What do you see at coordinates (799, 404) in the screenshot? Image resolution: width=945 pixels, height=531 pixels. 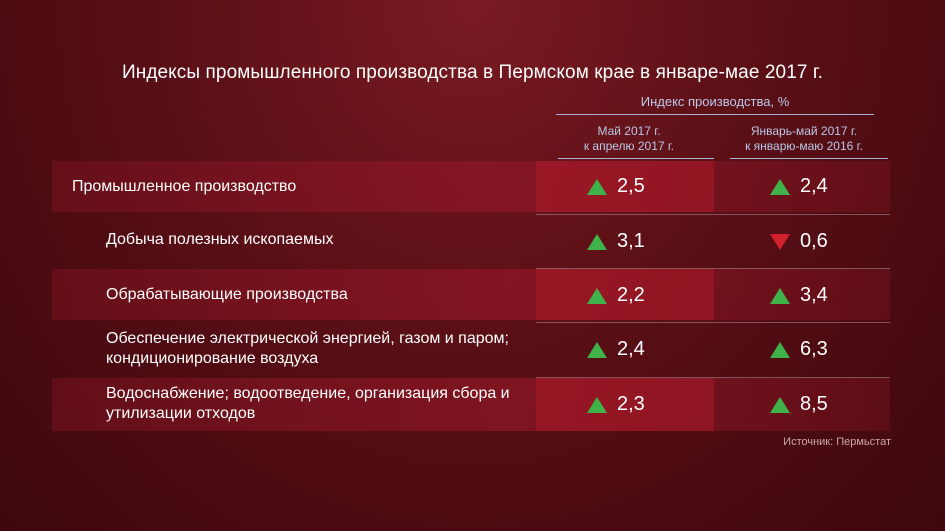 I see `value-jan-may: 8,5` at bounding box center [799, 404].